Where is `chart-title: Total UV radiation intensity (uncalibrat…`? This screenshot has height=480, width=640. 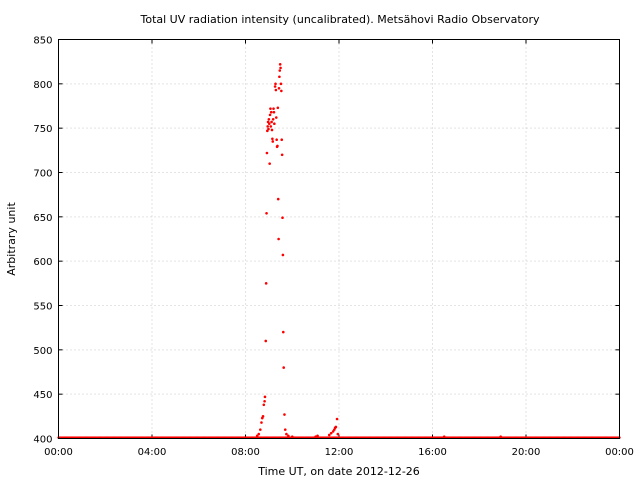
chart-title: Total UV radiation intensity (uncalibrat… is located at coordinates (340, 19).